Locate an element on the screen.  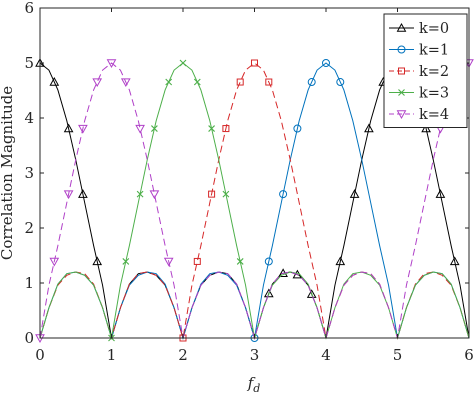
y-axis-label: Correlation Magnitude is located at coordinates (8, 173).